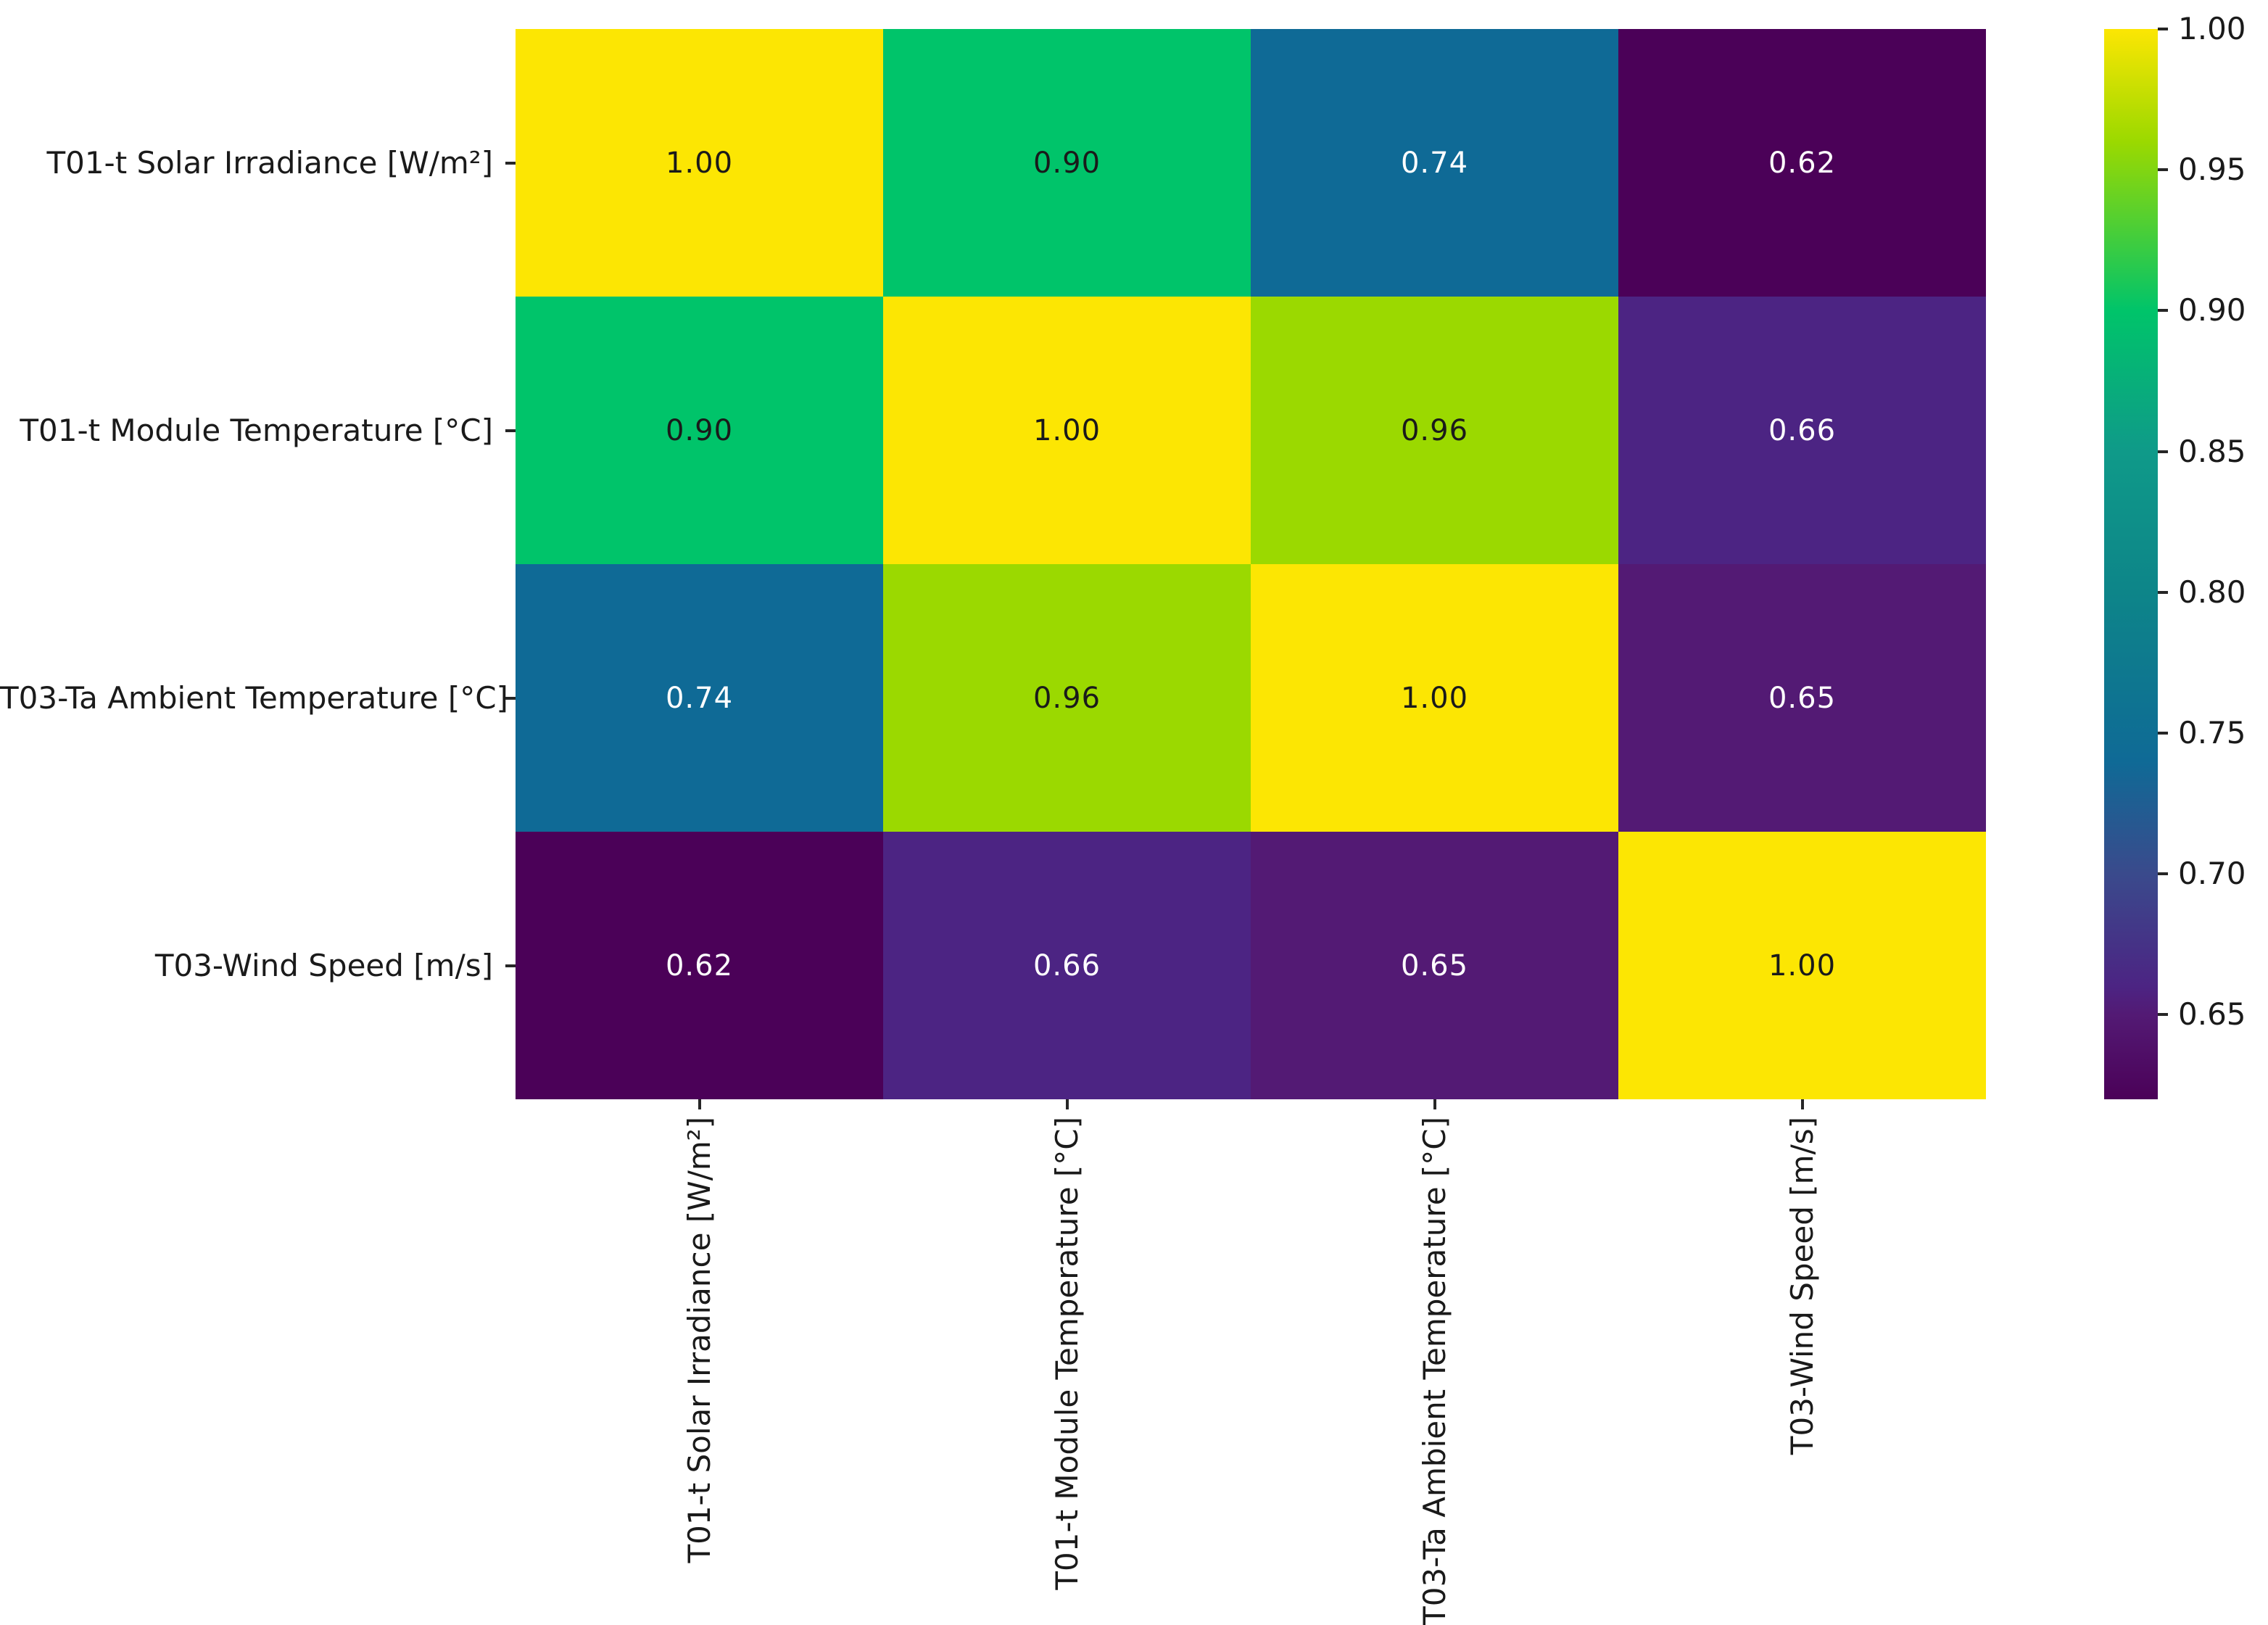  Describe the element at coordinates (254, 697) in the screenshot. I see `y-tick-label-2: T03-Ta Ambient Temperature [°C]` at that location.